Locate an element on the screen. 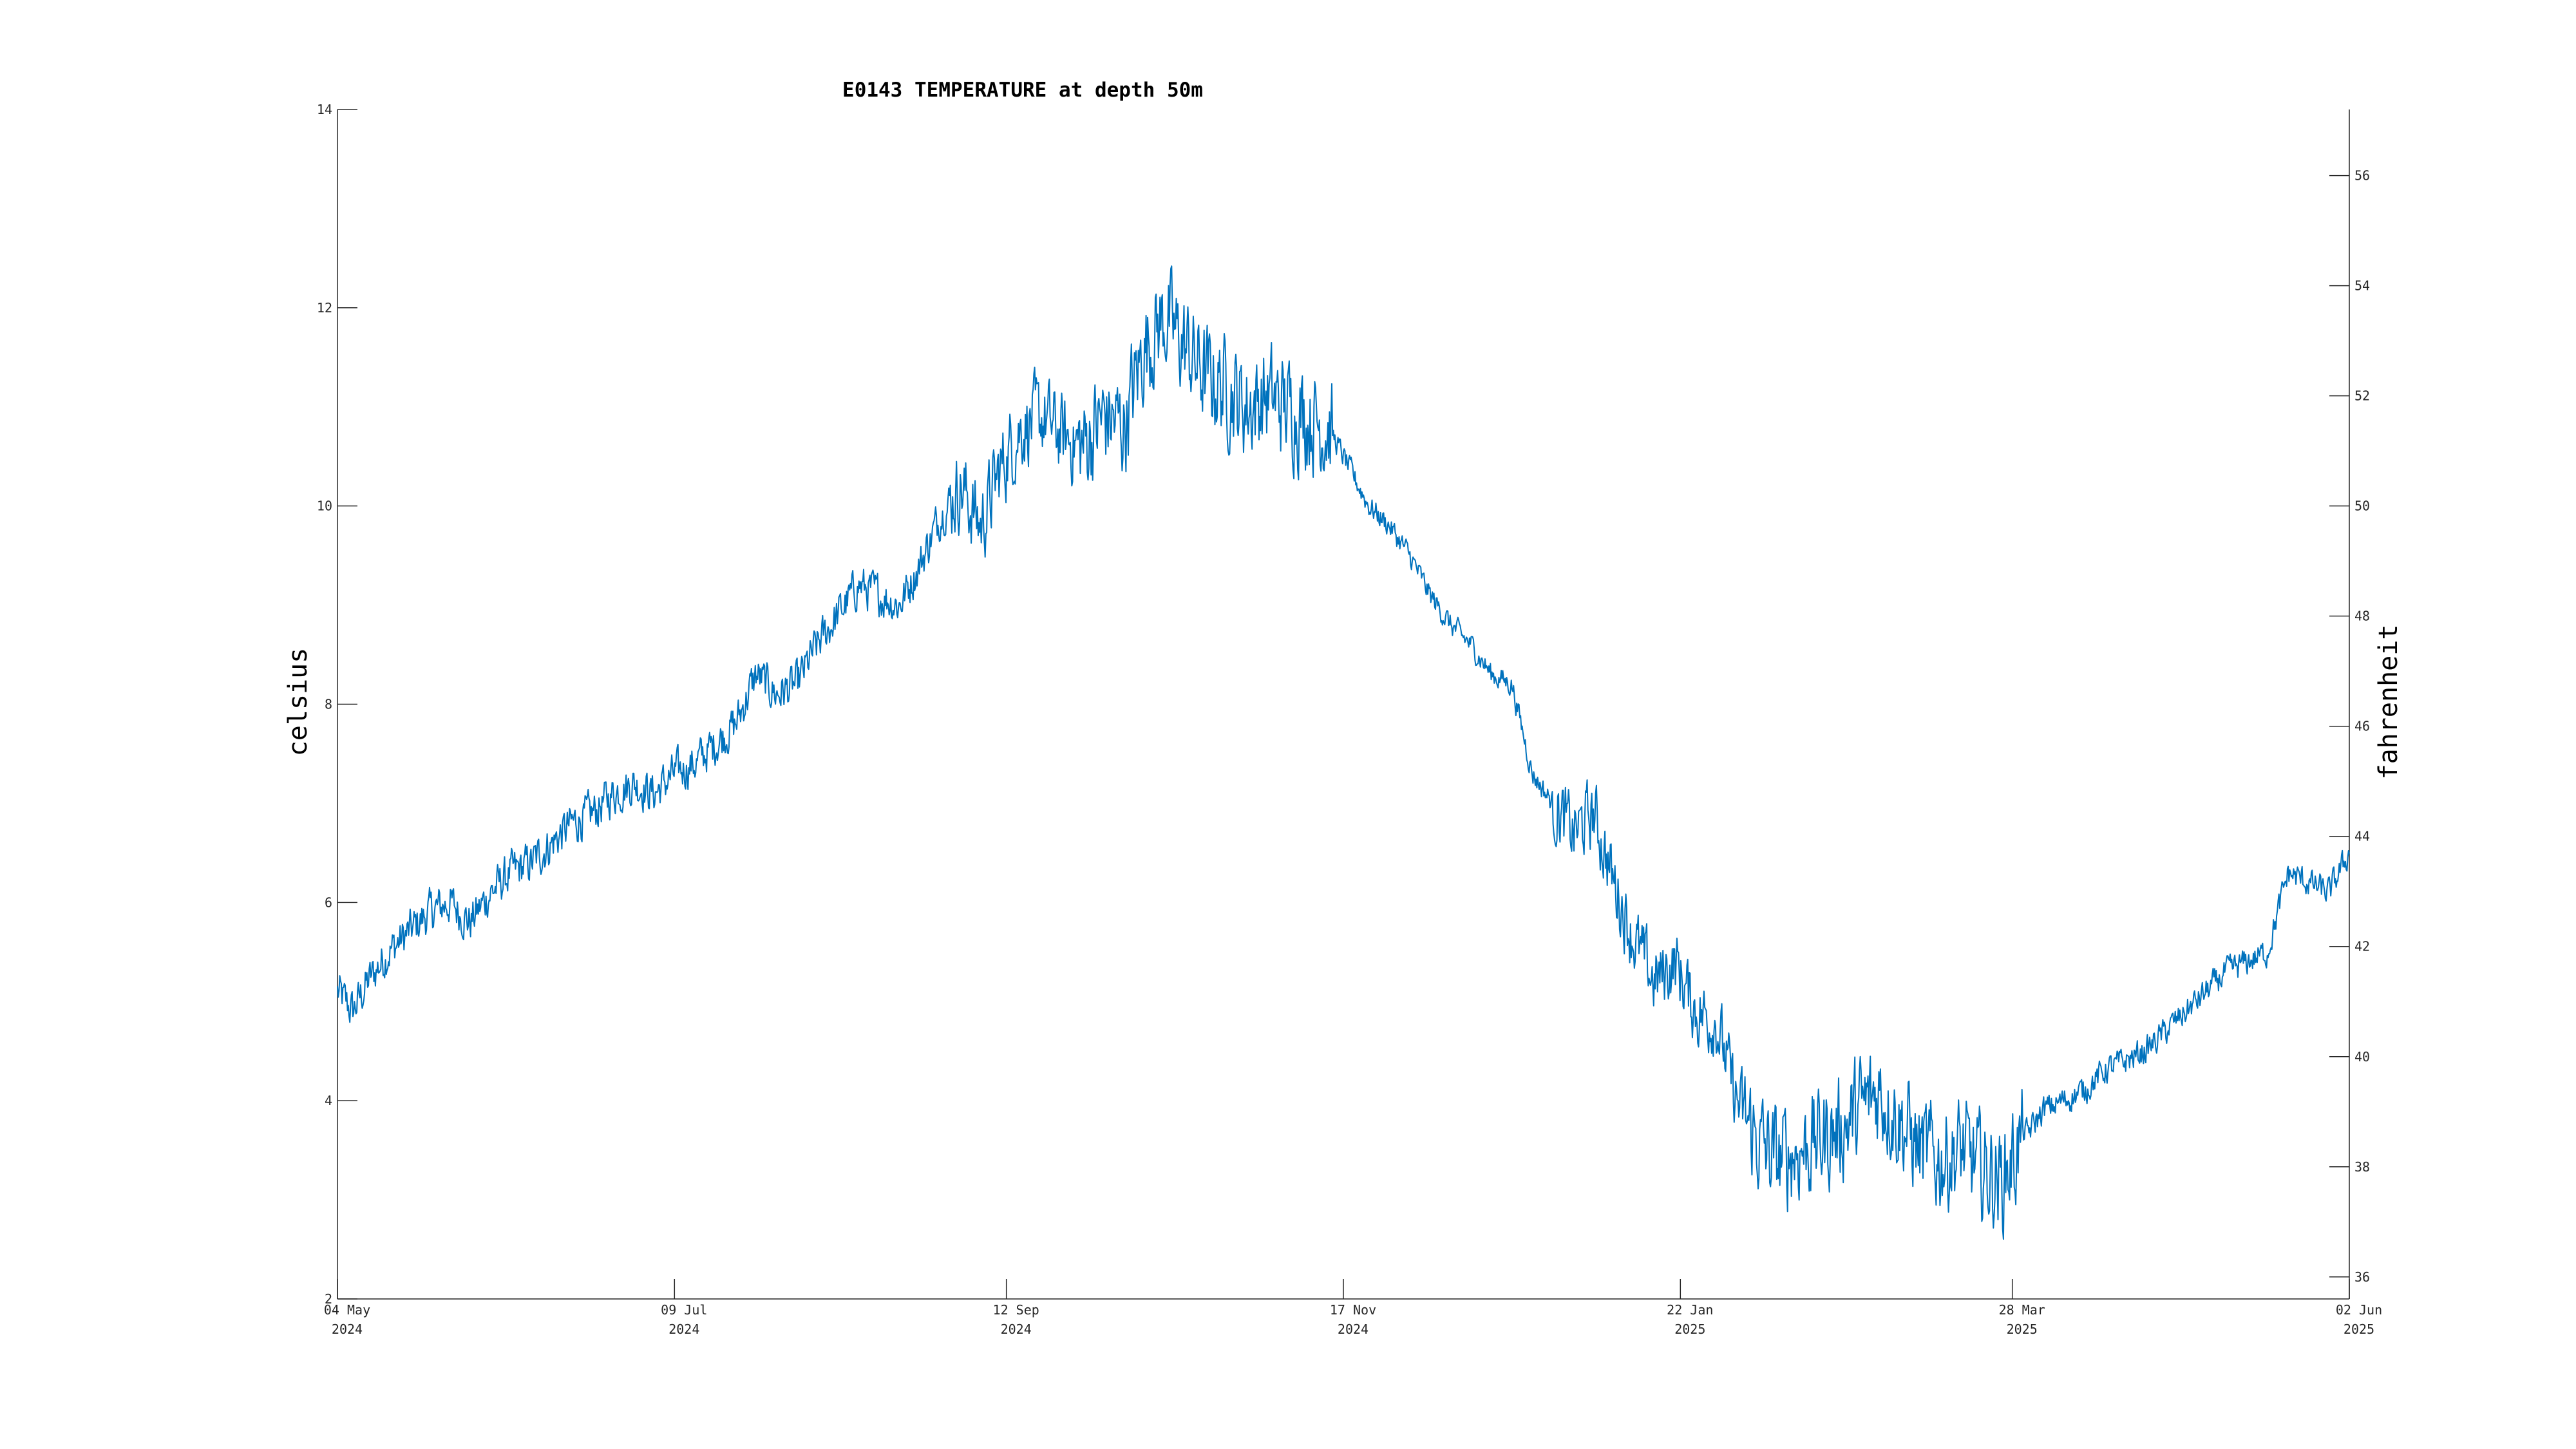 The image size is (2576, 1449). x-tick-label: 09 Jul is located at coordinates (684, 1310).